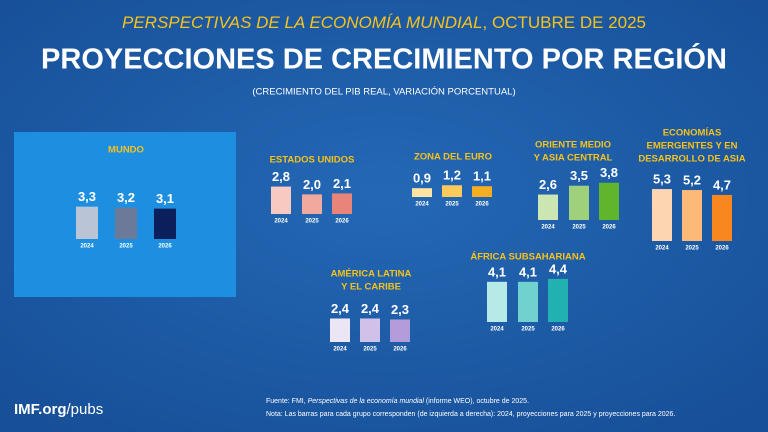 The height and width of the screenshot is (432, 768). What do you see at coordinates (662, 178) in the screenshot?
I see `value-label: 5,3` at bounding box center [662, 178].